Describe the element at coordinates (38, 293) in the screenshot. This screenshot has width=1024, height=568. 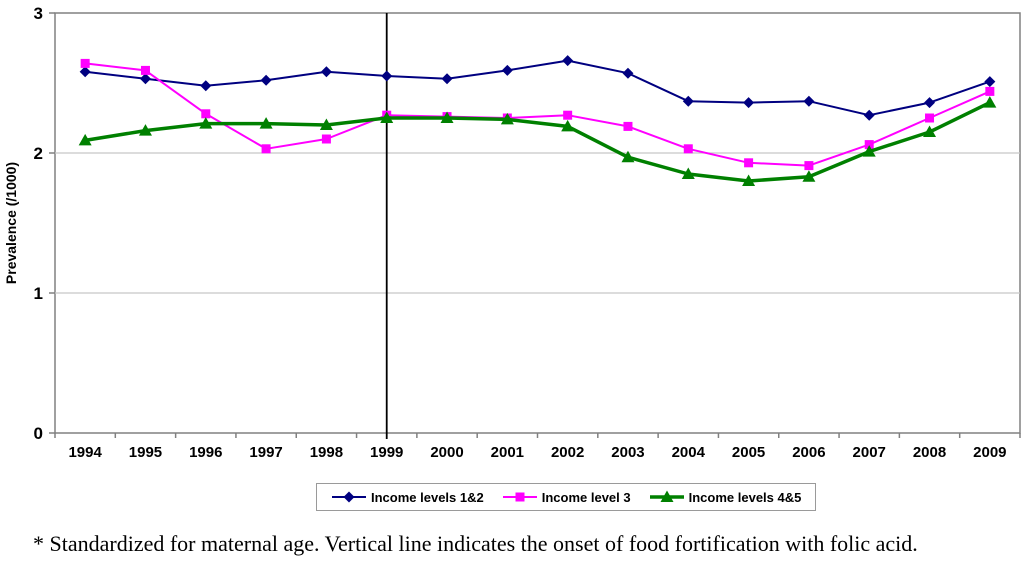
I see `svg-text: 1` at that location.